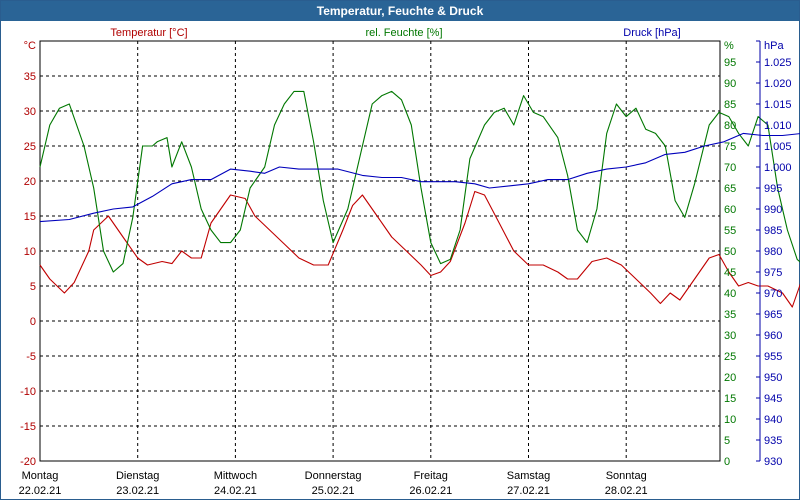 Image resolution: width=800 pixels, height=500 pixels. What do you see at coordinates (235, 491) in the screenshot?
I see `x-date-label: 24.02.21` at bounding box center [235, 491].